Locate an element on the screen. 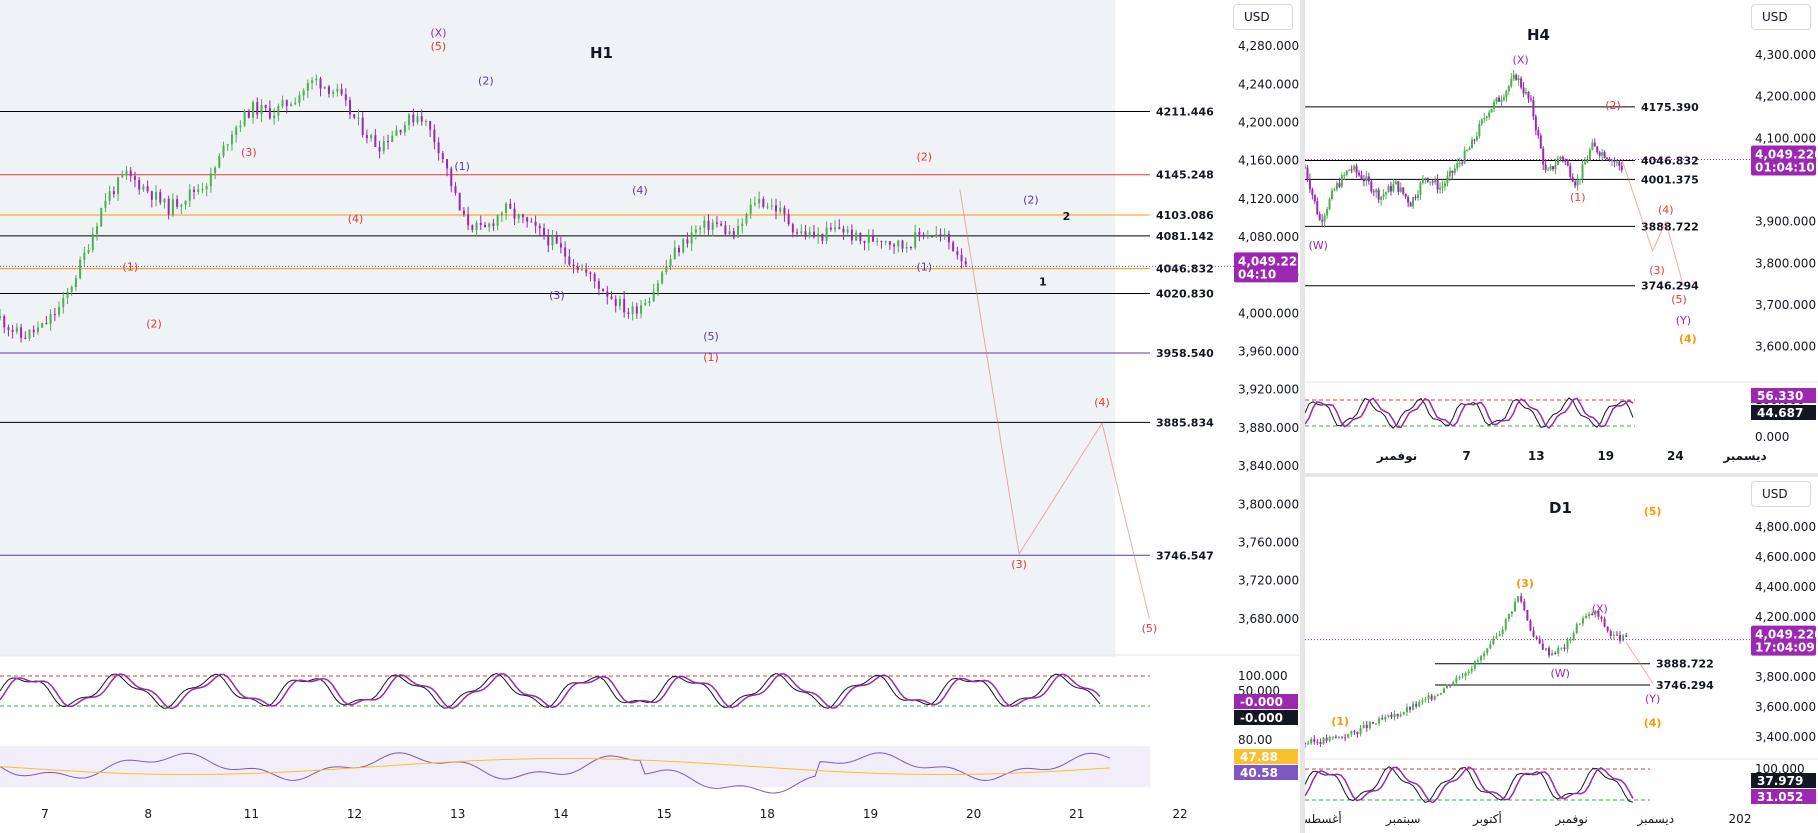 The width and height of the screenshot is (1818, 833). price-axis-tick: 4,100.000 is located at coordinates (1785, 138).